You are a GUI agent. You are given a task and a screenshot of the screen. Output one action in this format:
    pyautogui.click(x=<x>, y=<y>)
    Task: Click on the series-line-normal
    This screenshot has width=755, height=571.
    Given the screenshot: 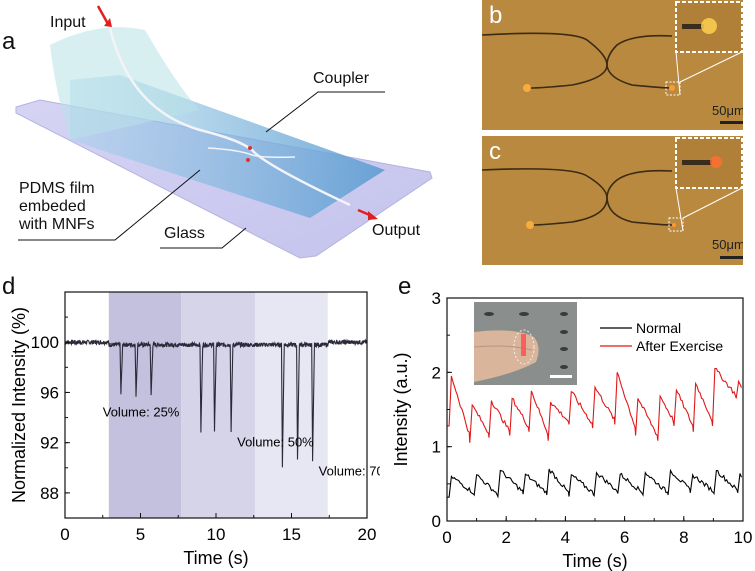 What is the action you would take?
    pyautogui.click(x=595, y=483)
    